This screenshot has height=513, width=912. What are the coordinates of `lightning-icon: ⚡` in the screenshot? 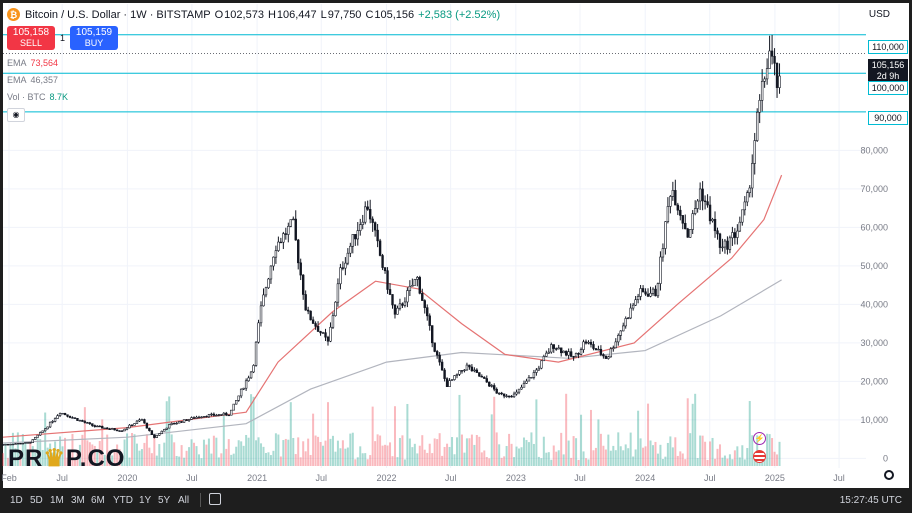 It's located at (759, 438).